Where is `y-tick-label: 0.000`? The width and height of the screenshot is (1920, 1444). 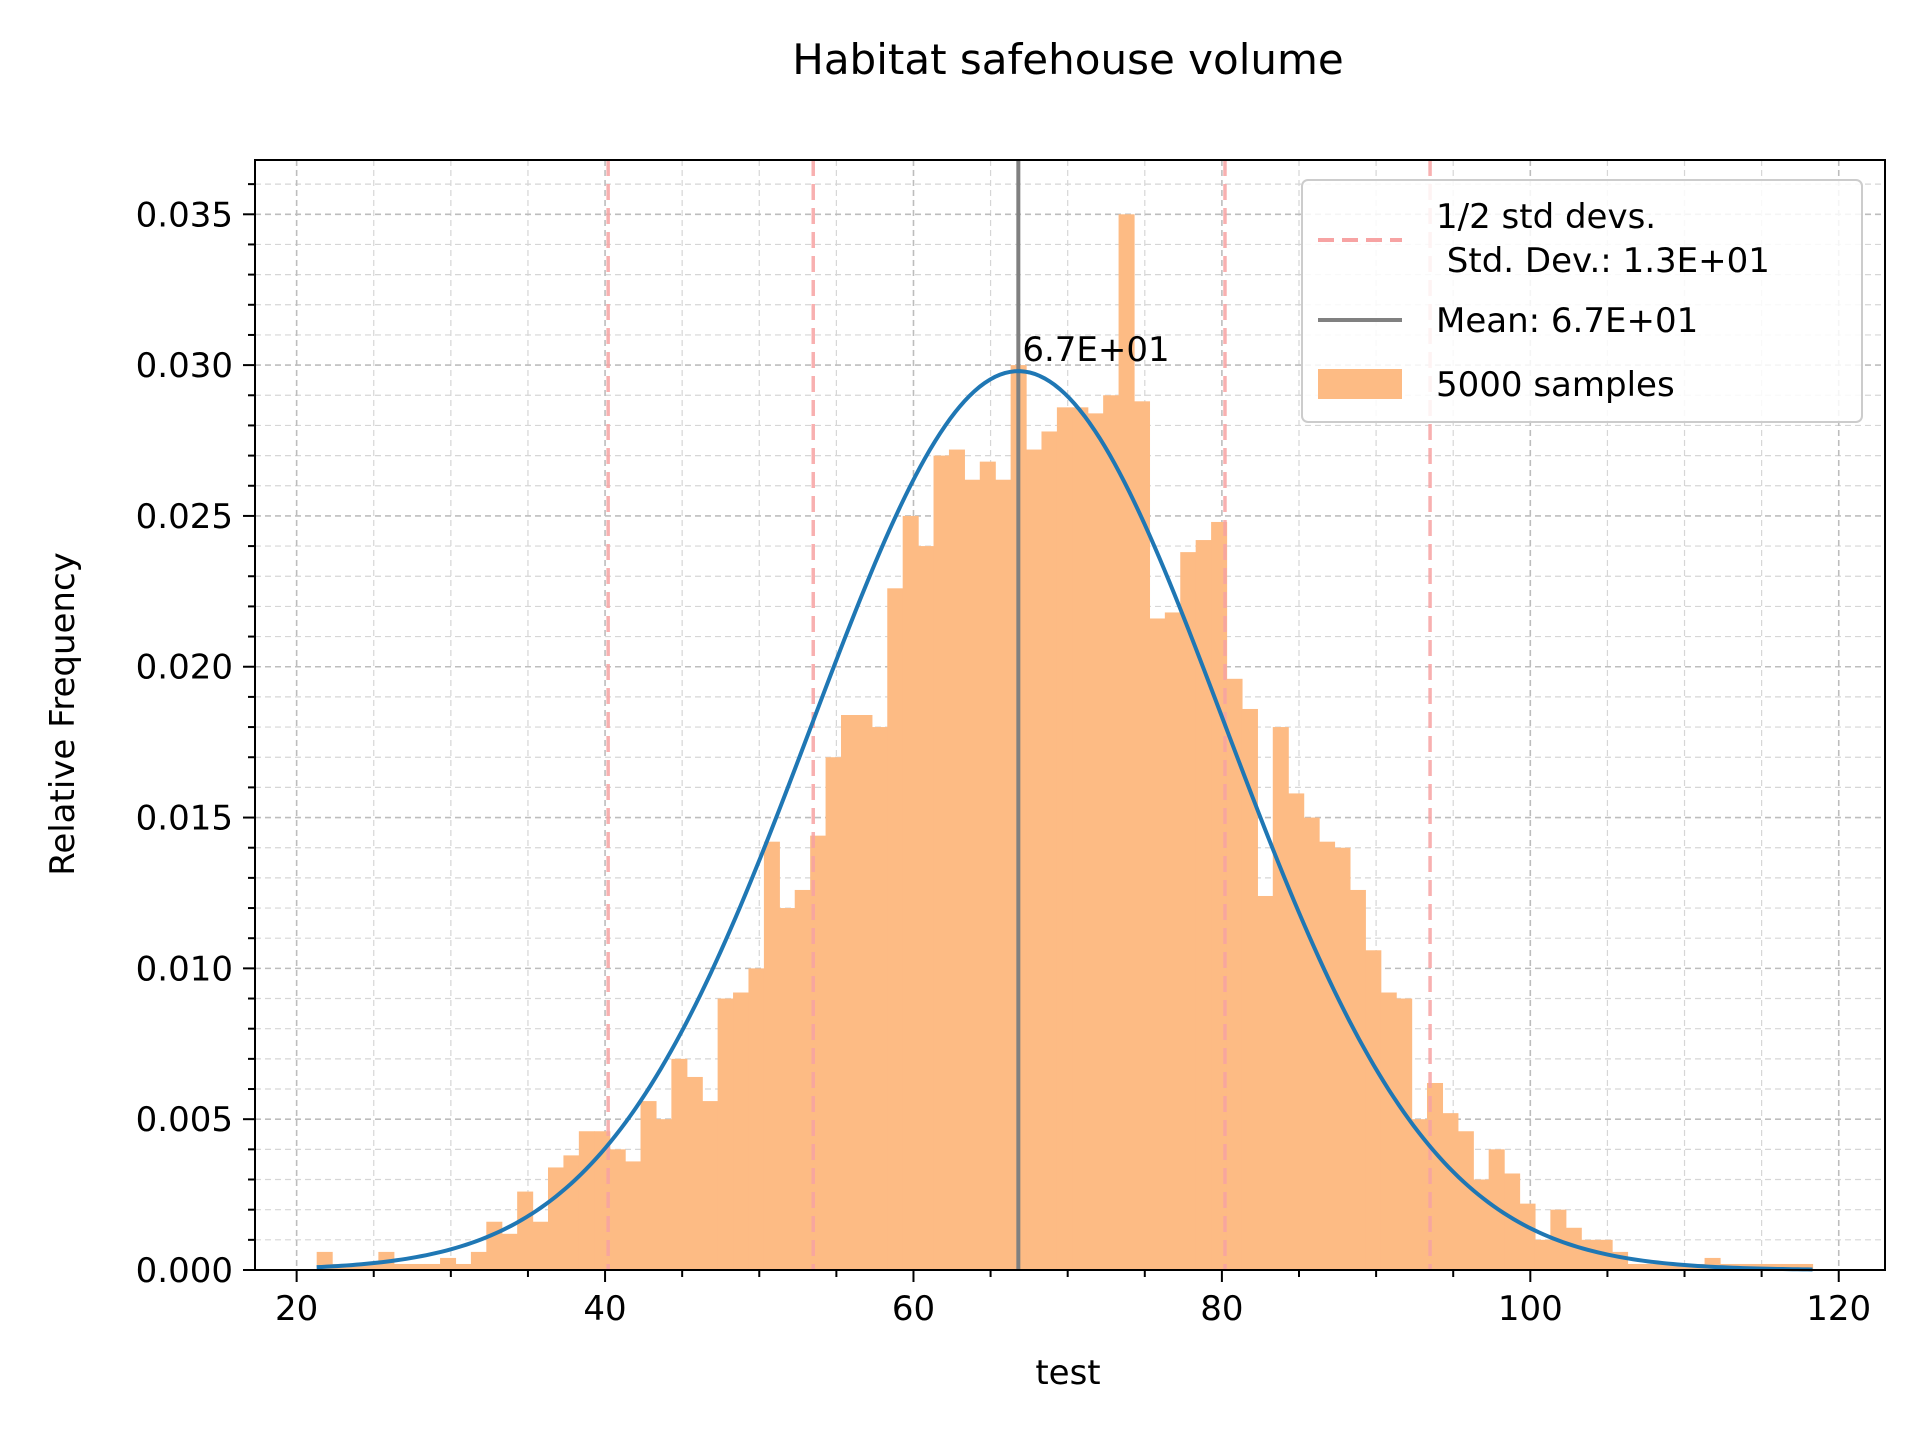
y-tick-label: 0.000 is located at coordinates (184, 1271).